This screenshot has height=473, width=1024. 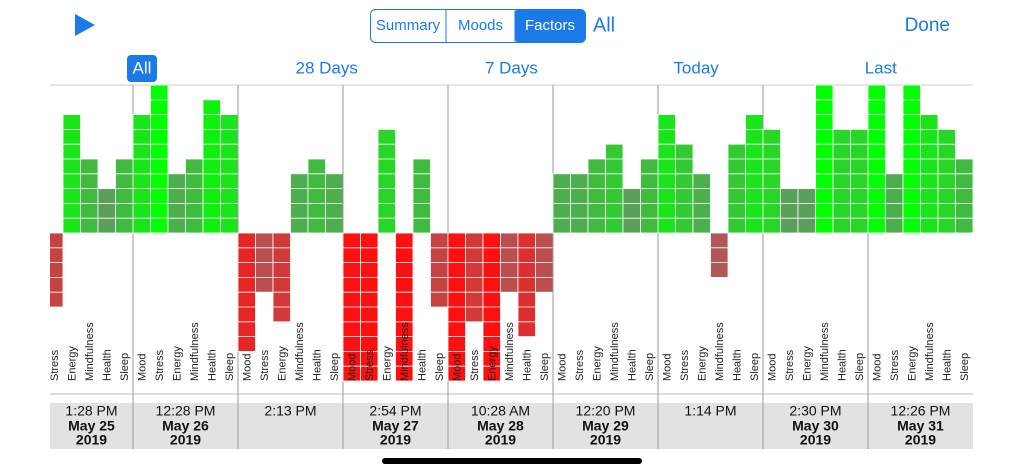 What do you see at coordinates (927, 25) in the screenshot?
I see `done-button: Done` at bounding box center [927, 25].